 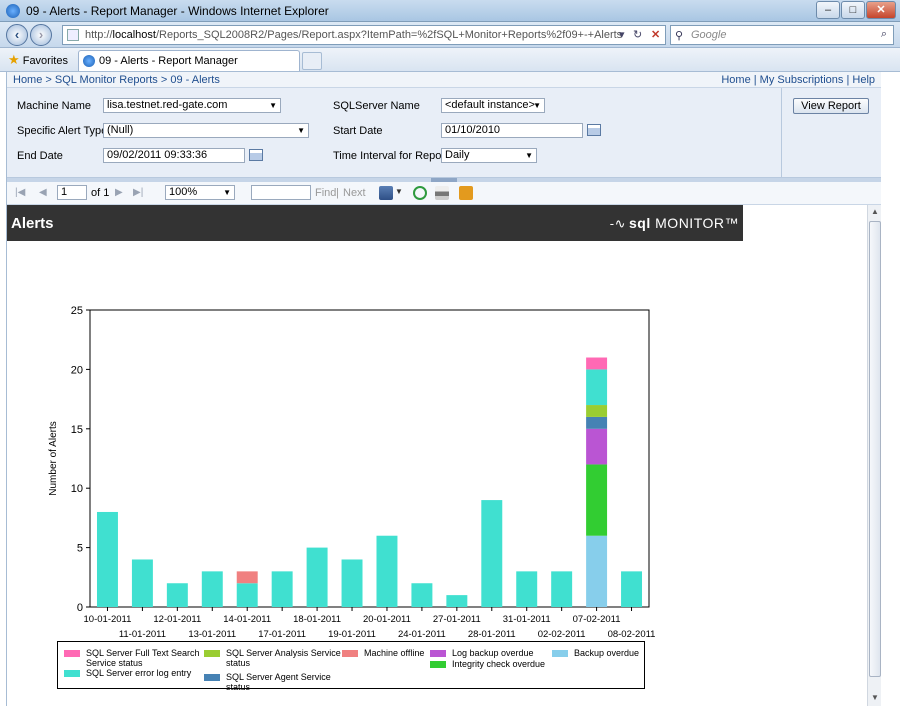 I want to click on x-tick-label: 11-01-2011, so click(x=142, y=634).